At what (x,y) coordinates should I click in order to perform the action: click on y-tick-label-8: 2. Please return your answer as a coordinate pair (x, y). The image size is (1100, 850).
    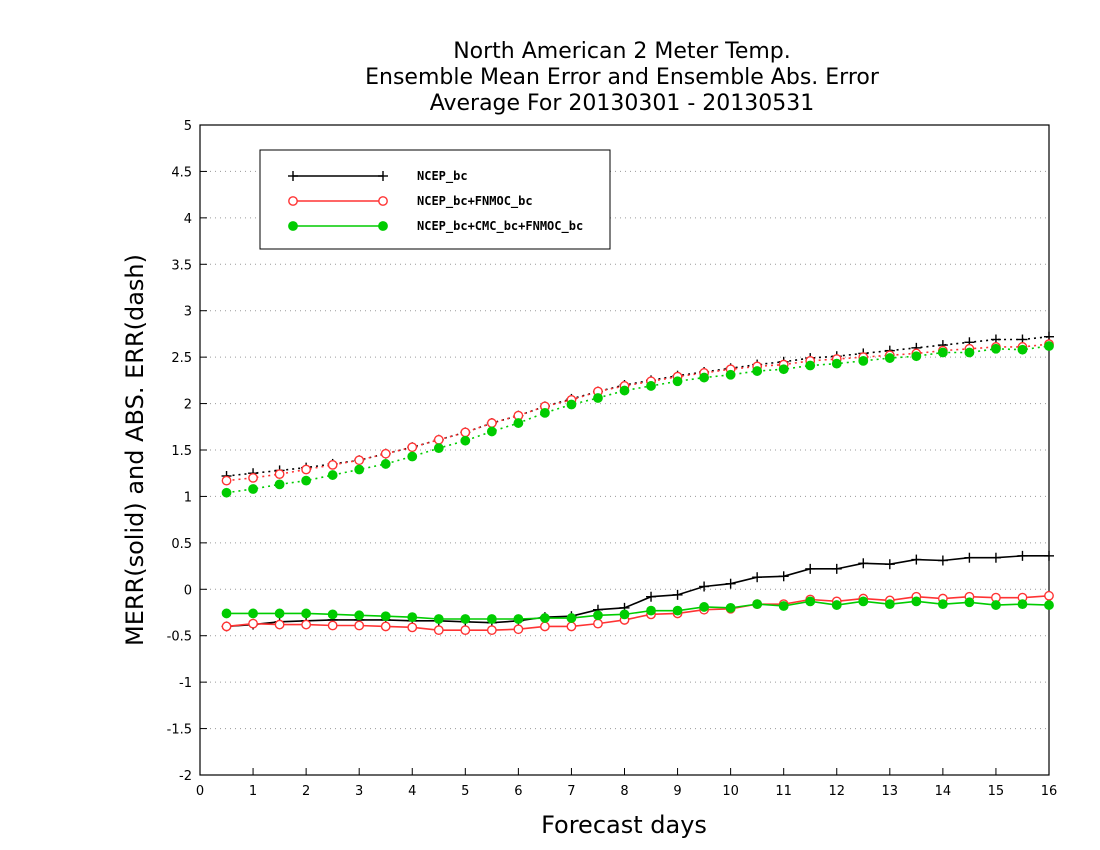
    Looking at the image, I should click on (188, 405).